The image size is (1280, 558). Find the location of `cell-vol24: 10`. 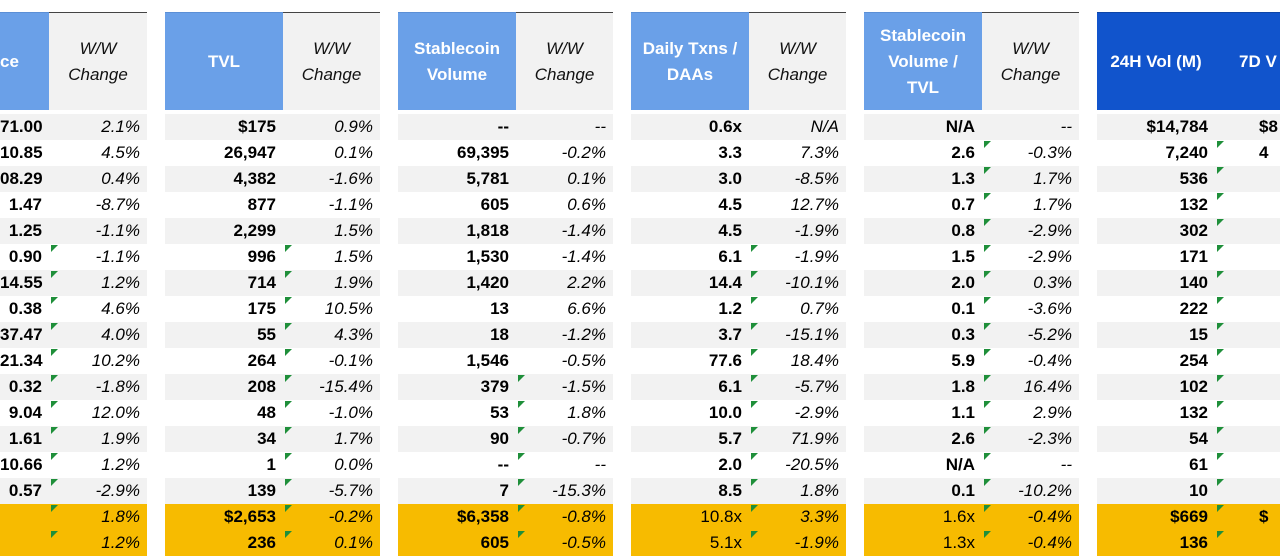

cell-vol24: 10 is located at coordinates (1198, 490).